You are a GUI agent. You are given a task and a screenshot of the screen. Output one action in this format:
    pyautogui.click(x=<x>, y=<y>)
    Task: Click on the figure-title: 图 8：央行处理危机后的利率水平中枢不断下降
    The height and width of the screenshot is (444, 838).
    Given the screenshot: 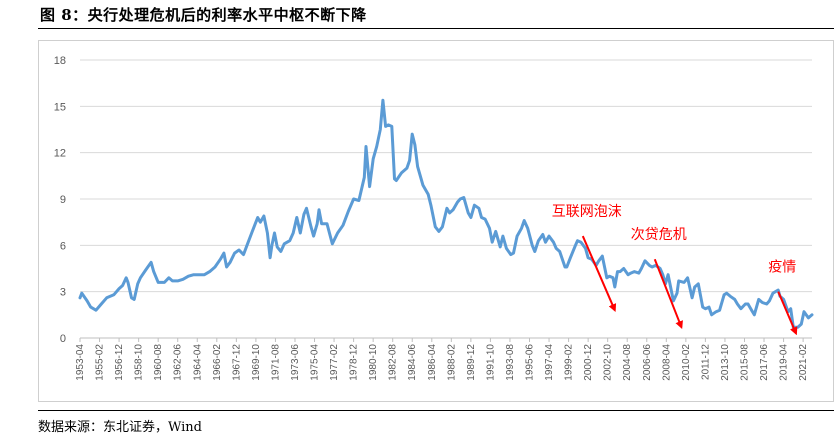 What is the action you would take?
    pyautogui.click(x=203, y=15)
    